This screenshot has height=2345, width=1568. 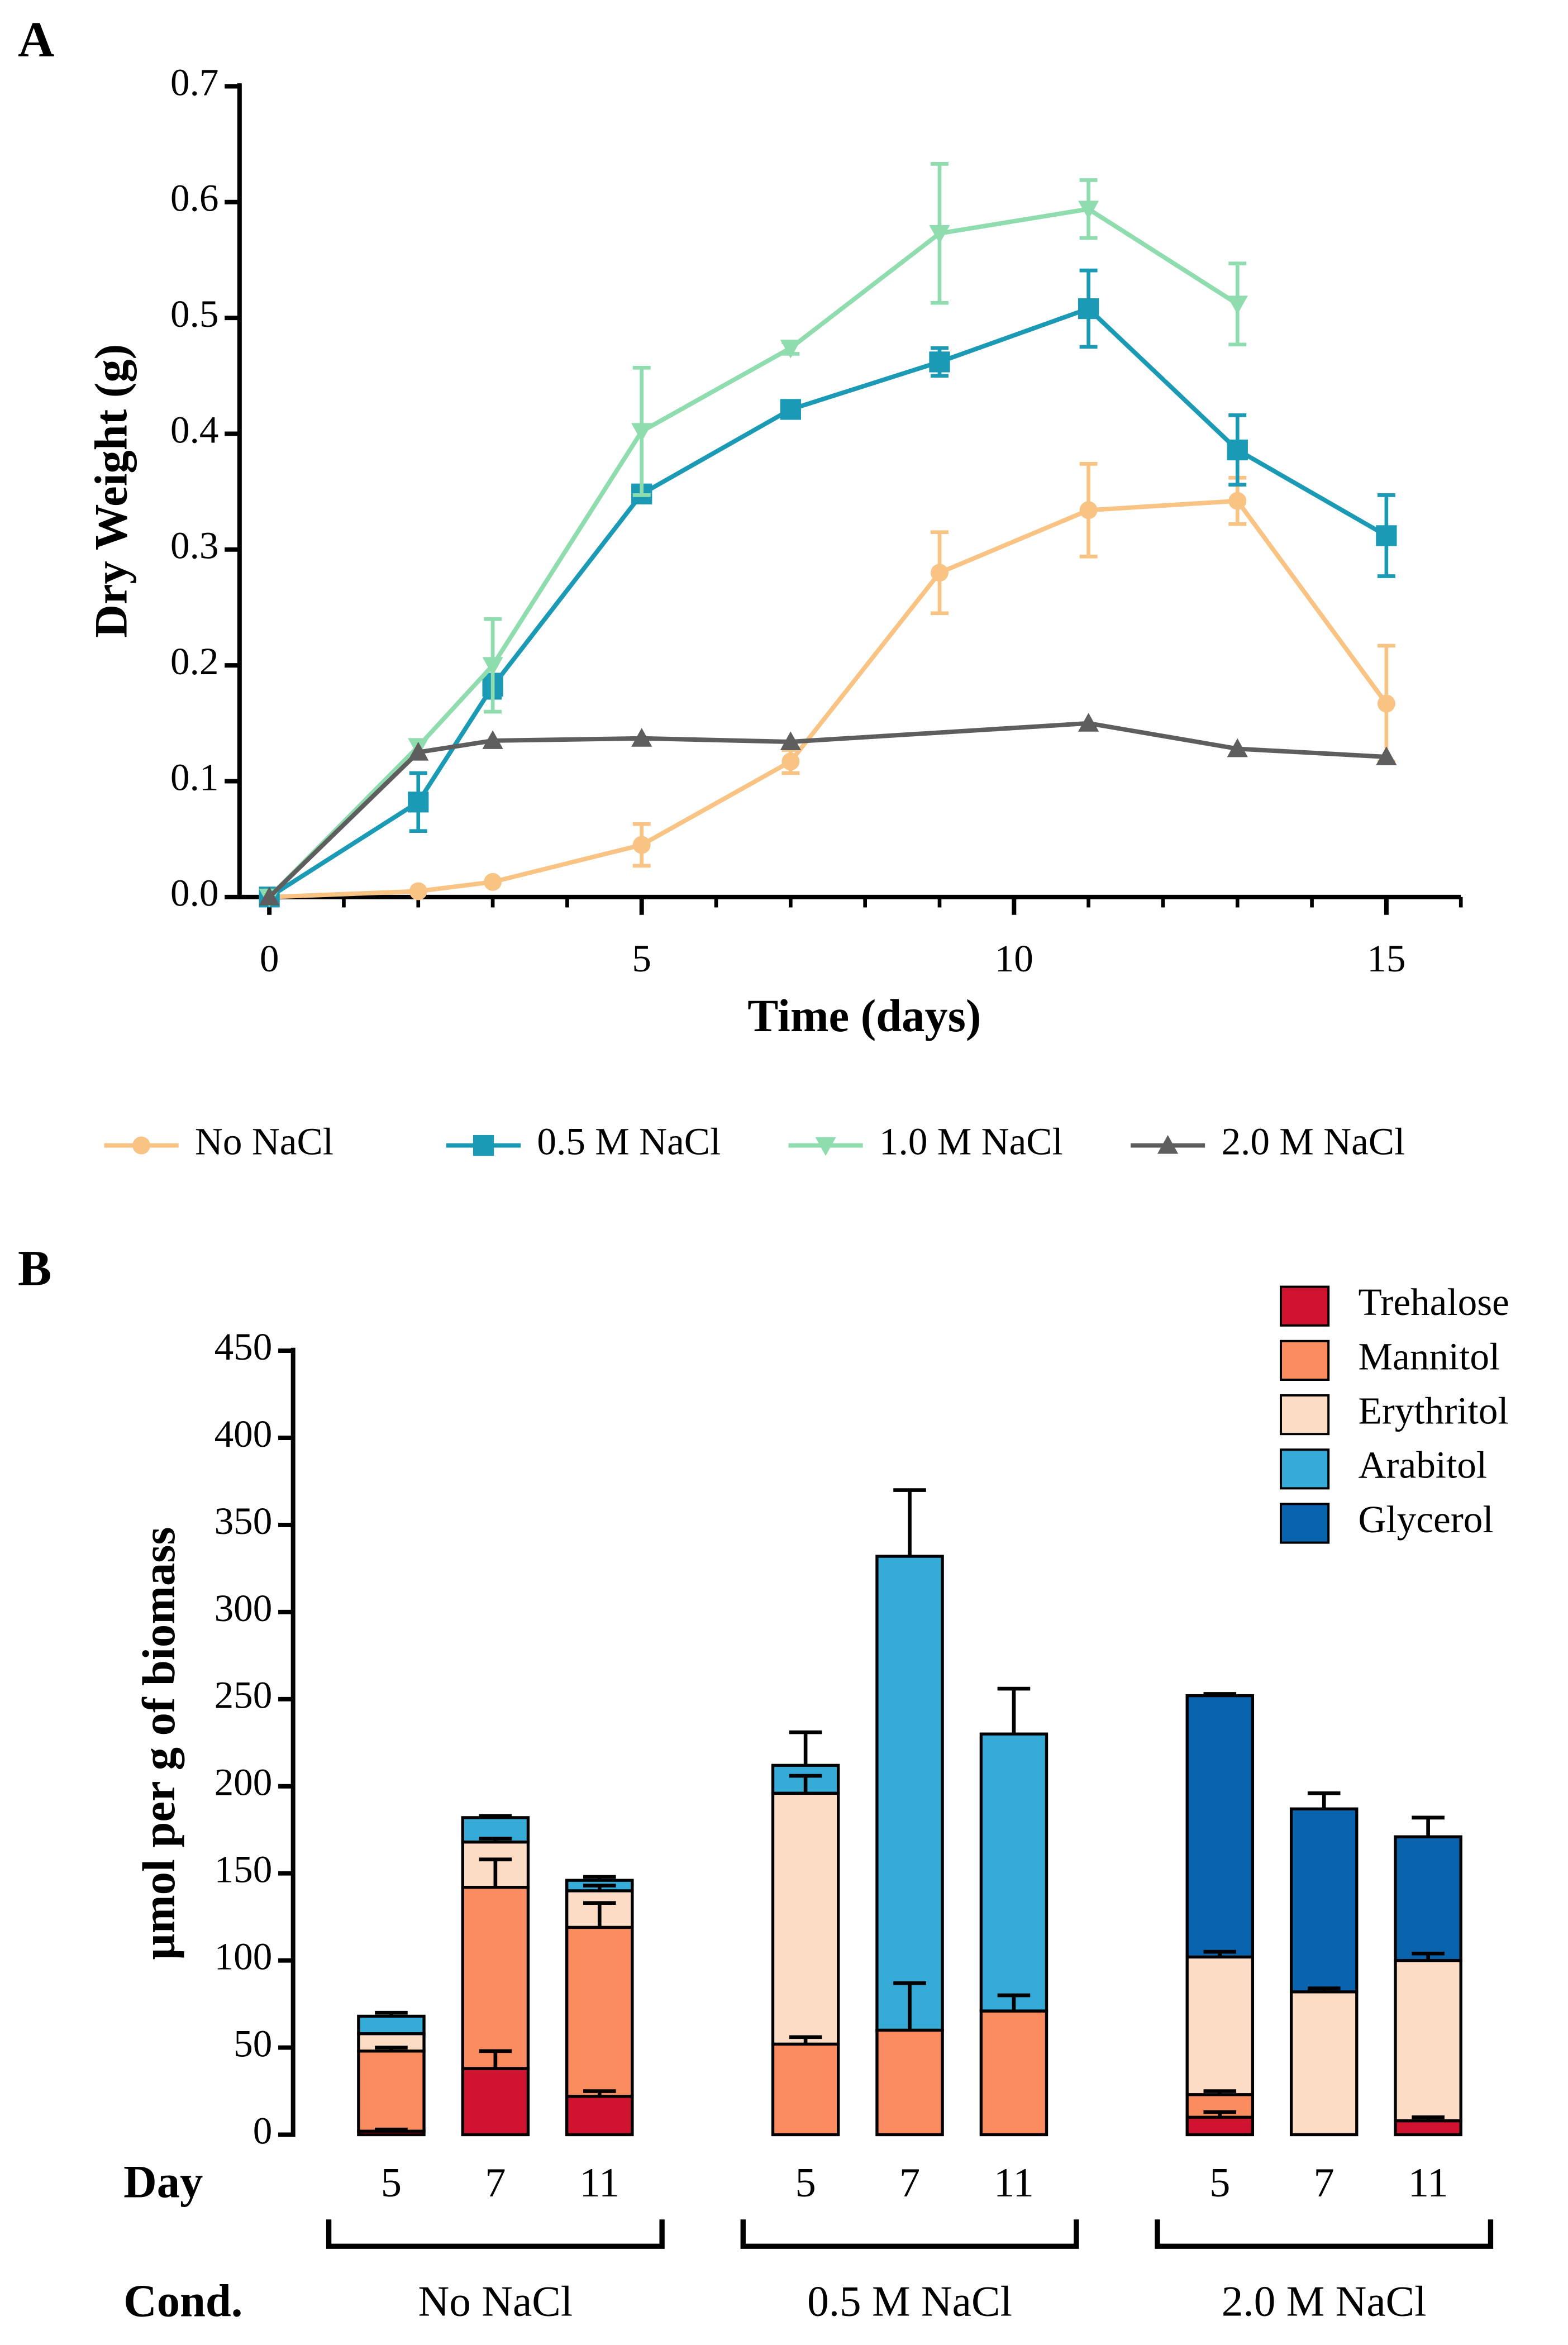 What do you see at coordinates (244, 1607) in the screenshot?
I see `y-tick-label: 300` at bounding box center [244, 1607].